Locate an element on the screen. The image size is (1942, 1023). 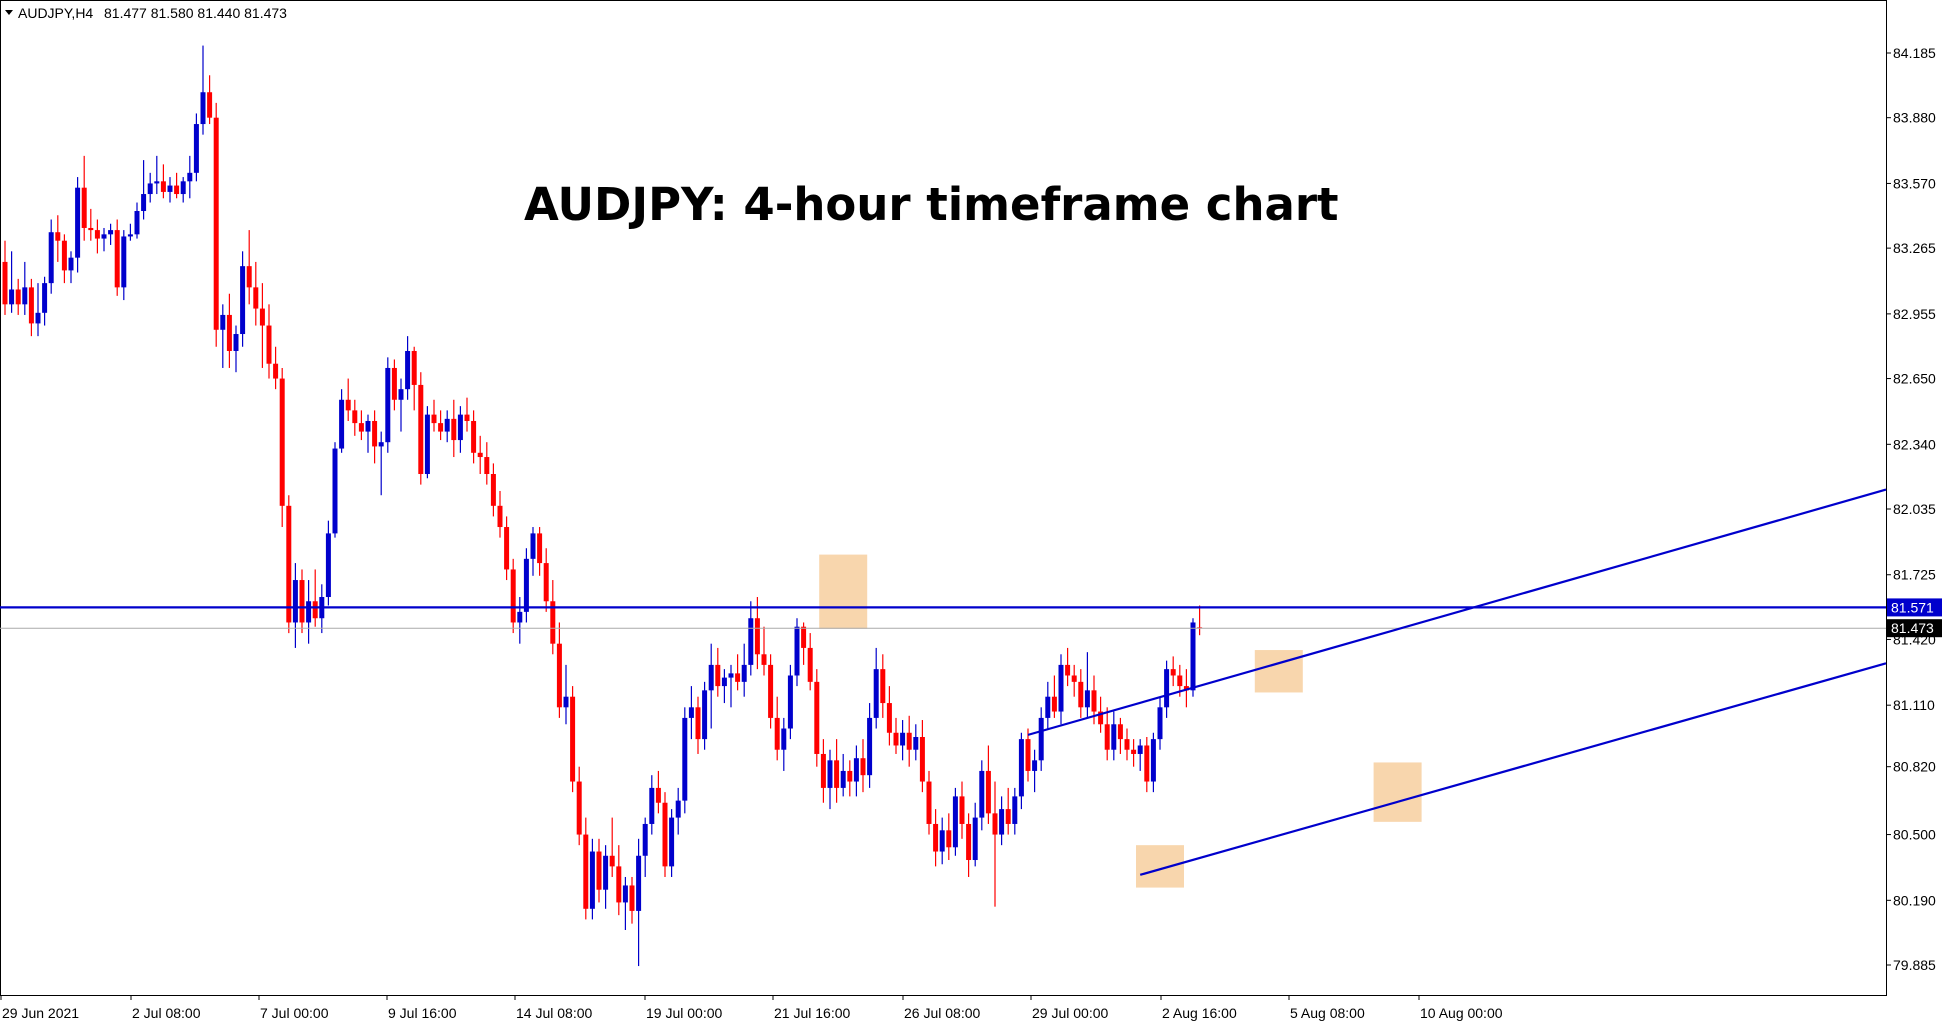
y-tick-label: 83.265 is located at coordinates (1914, 248).